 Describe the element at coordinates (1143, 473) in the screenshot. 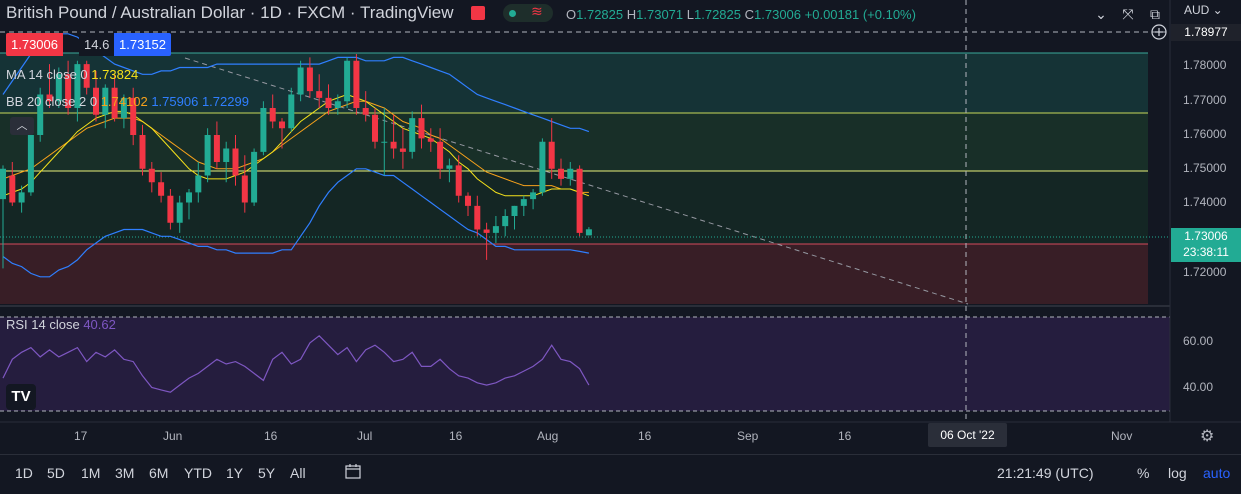

I see `percent-scale-button: %` at that location.